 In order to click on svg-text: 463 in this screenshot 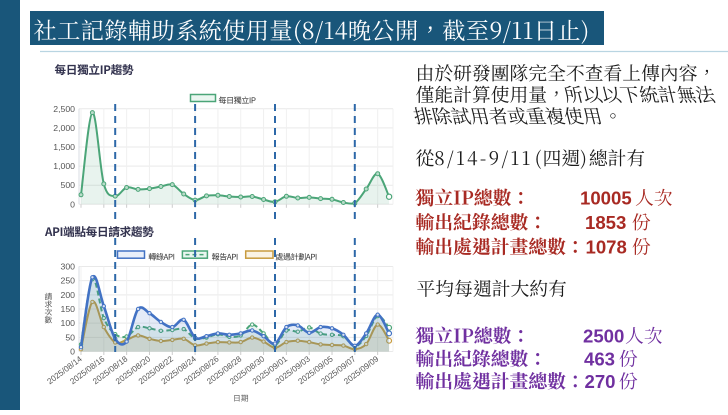, I will do `click(599, 359)`.